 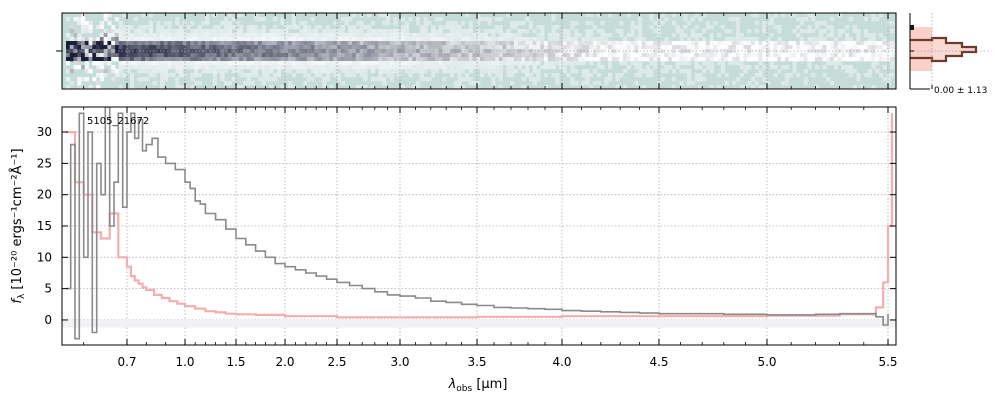 I want to click on profile-plot, so click(x=949, y=51).